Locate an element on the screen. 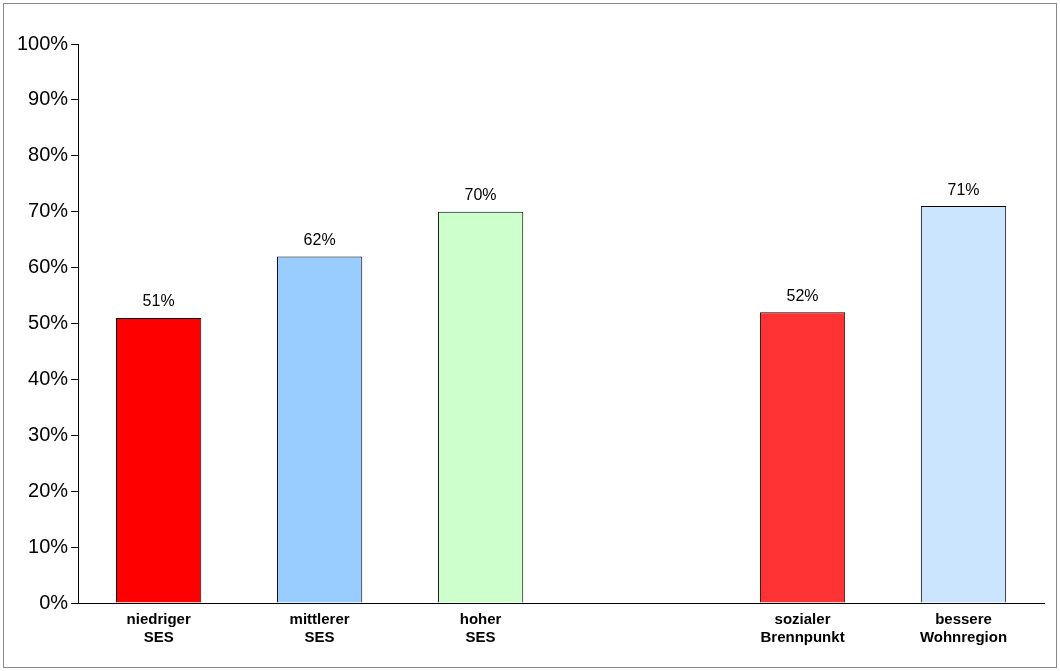 This screenshot has height=671, width=1060. y-tick-label: 60% is located at coordinates (48, 266).